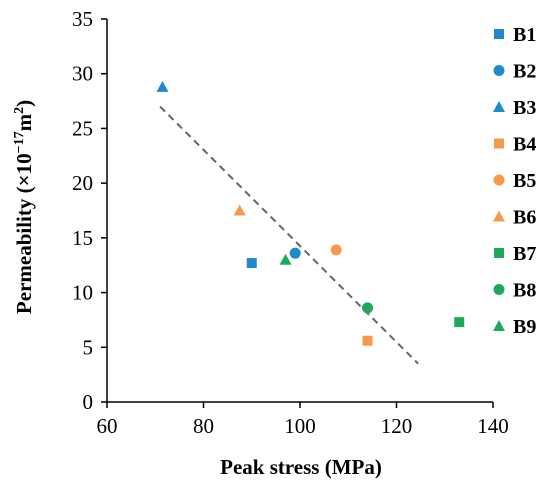 The height and width of the screenshot is (488, 550). I want to click on legend-label-b8: B8, so click(524, 291).